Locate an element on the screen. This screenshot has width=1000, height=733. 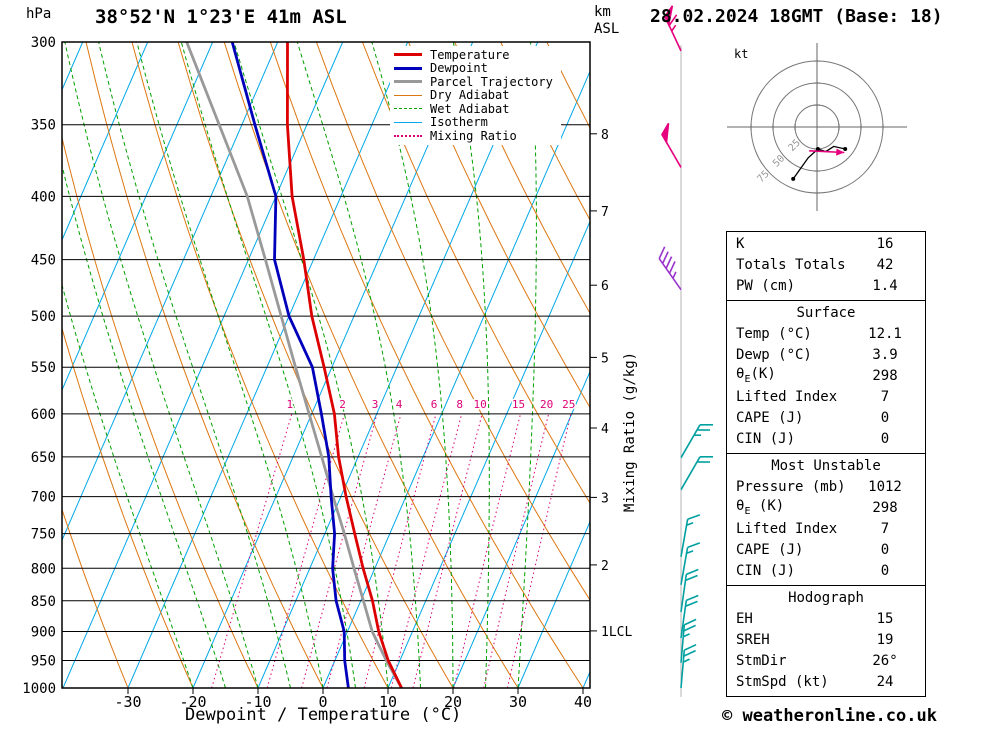
pressure-tick-label: 1000 is located at coordinates (39, 689).